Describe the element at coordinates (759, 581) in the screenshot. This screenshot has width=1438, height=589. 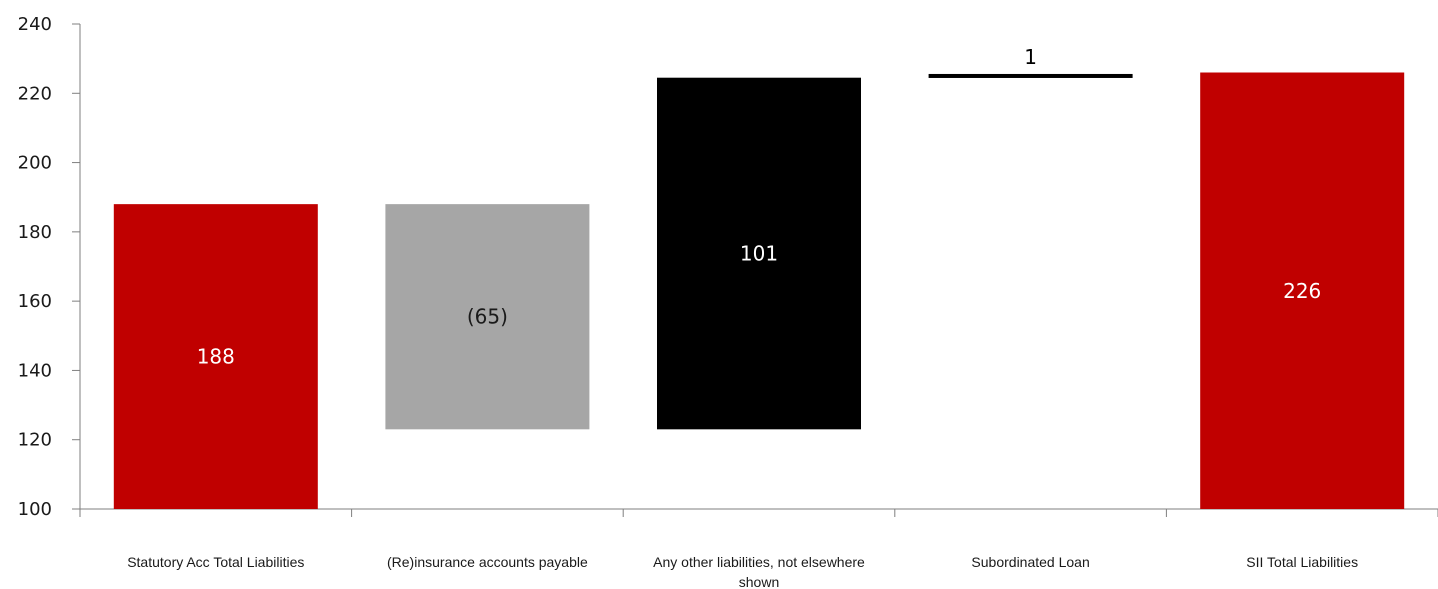
I see `category-label: shown` at that location.